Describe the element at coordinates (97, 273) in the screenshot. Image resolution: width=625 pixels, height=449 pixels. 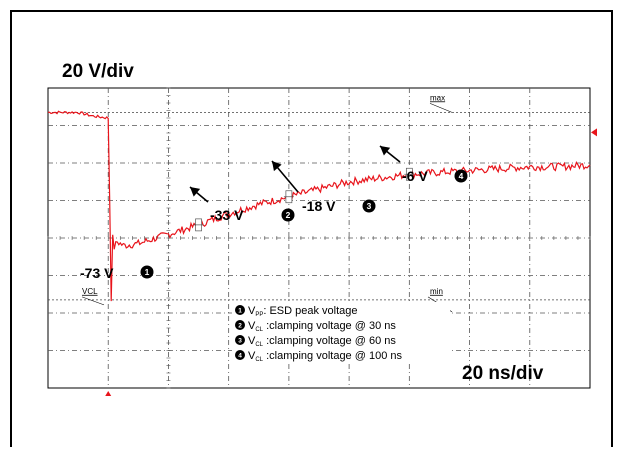
I see `value-label: -73 V` at that location.